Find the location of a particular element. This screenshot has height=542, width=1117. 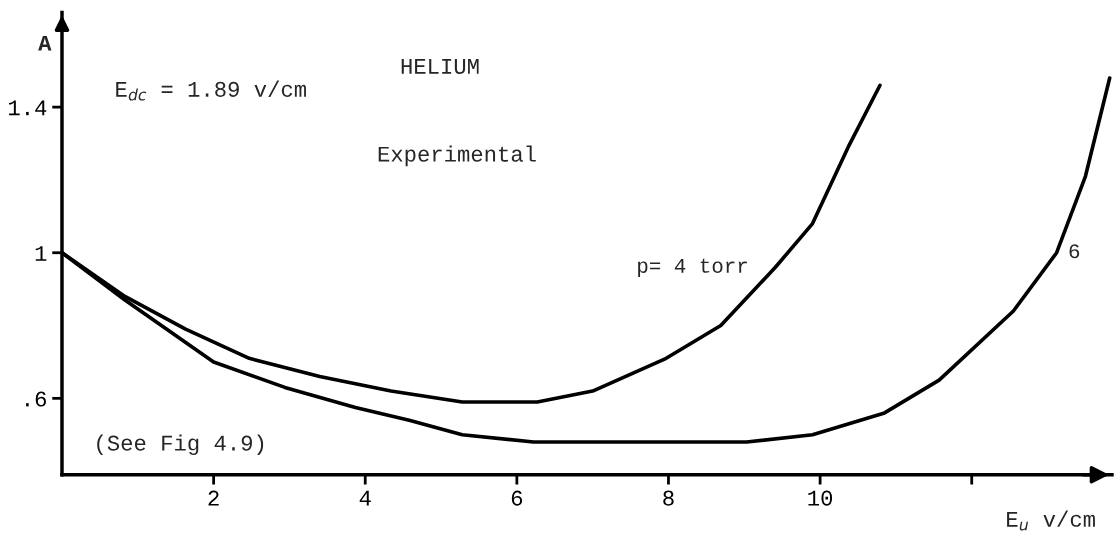

annotation: Experimental is located at coordinates (457, 156).